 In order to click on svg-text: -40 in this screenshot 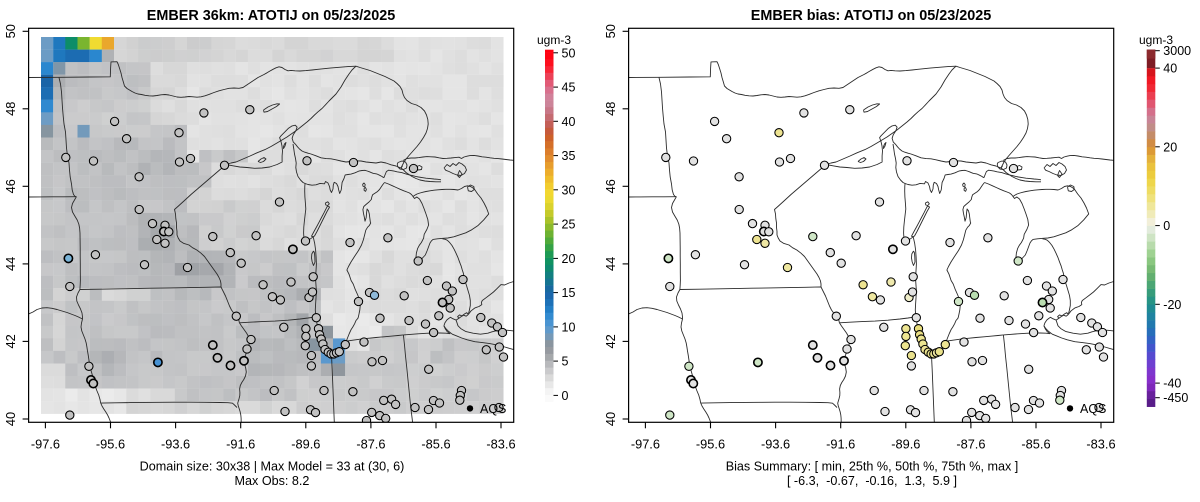, I will do `click(1172, 384)`.